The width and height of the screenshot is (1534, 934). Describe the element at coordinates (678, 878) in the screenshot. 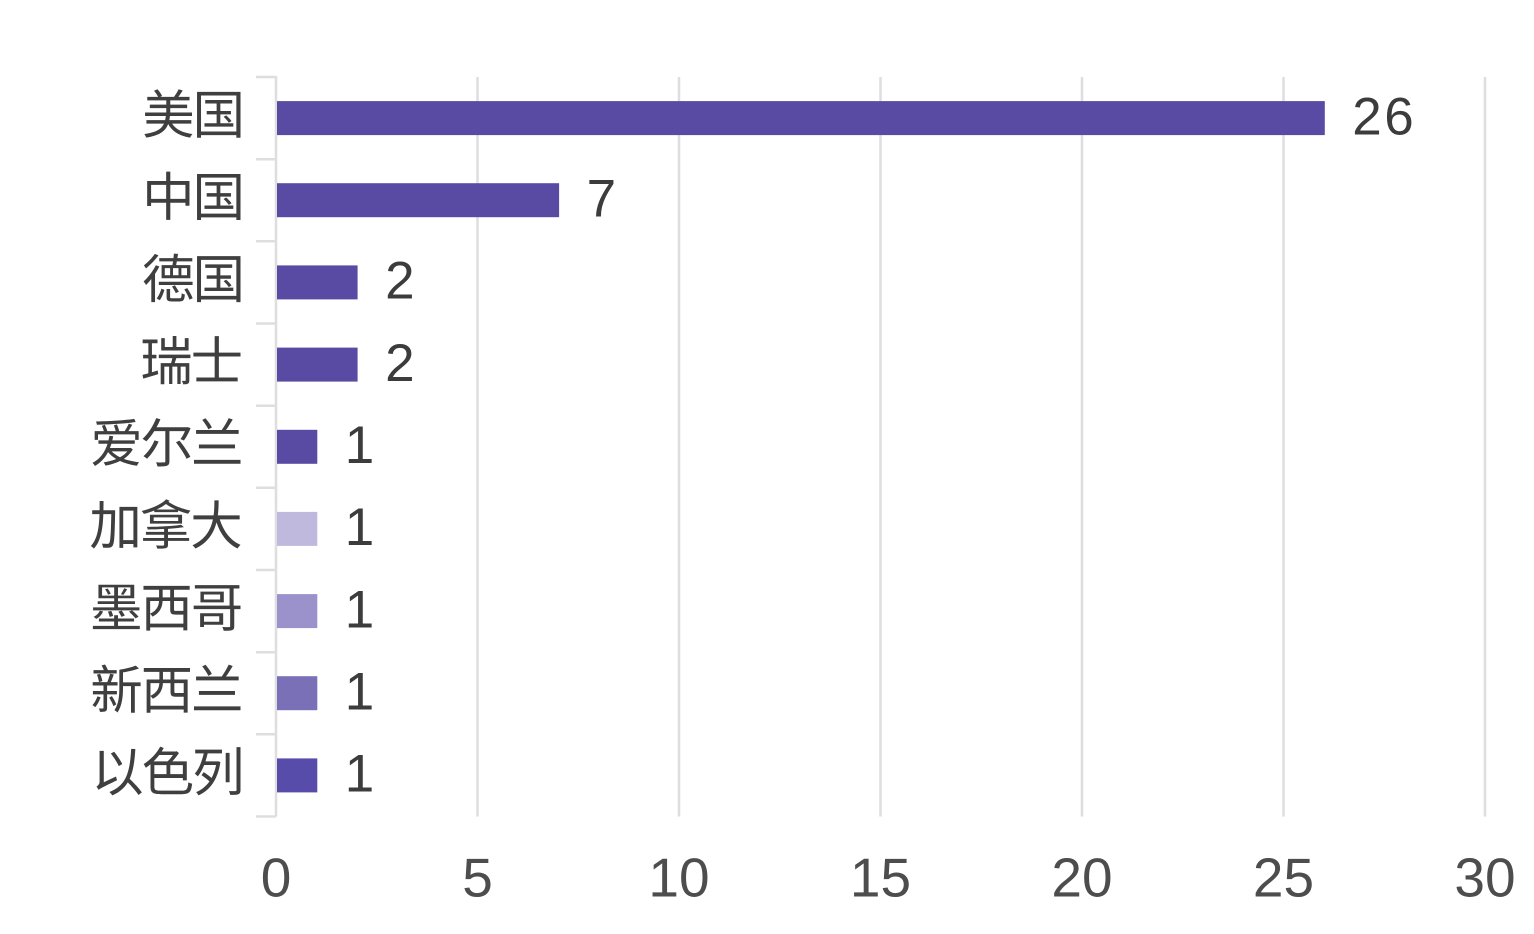

I see `svg-text: 10` at that location.